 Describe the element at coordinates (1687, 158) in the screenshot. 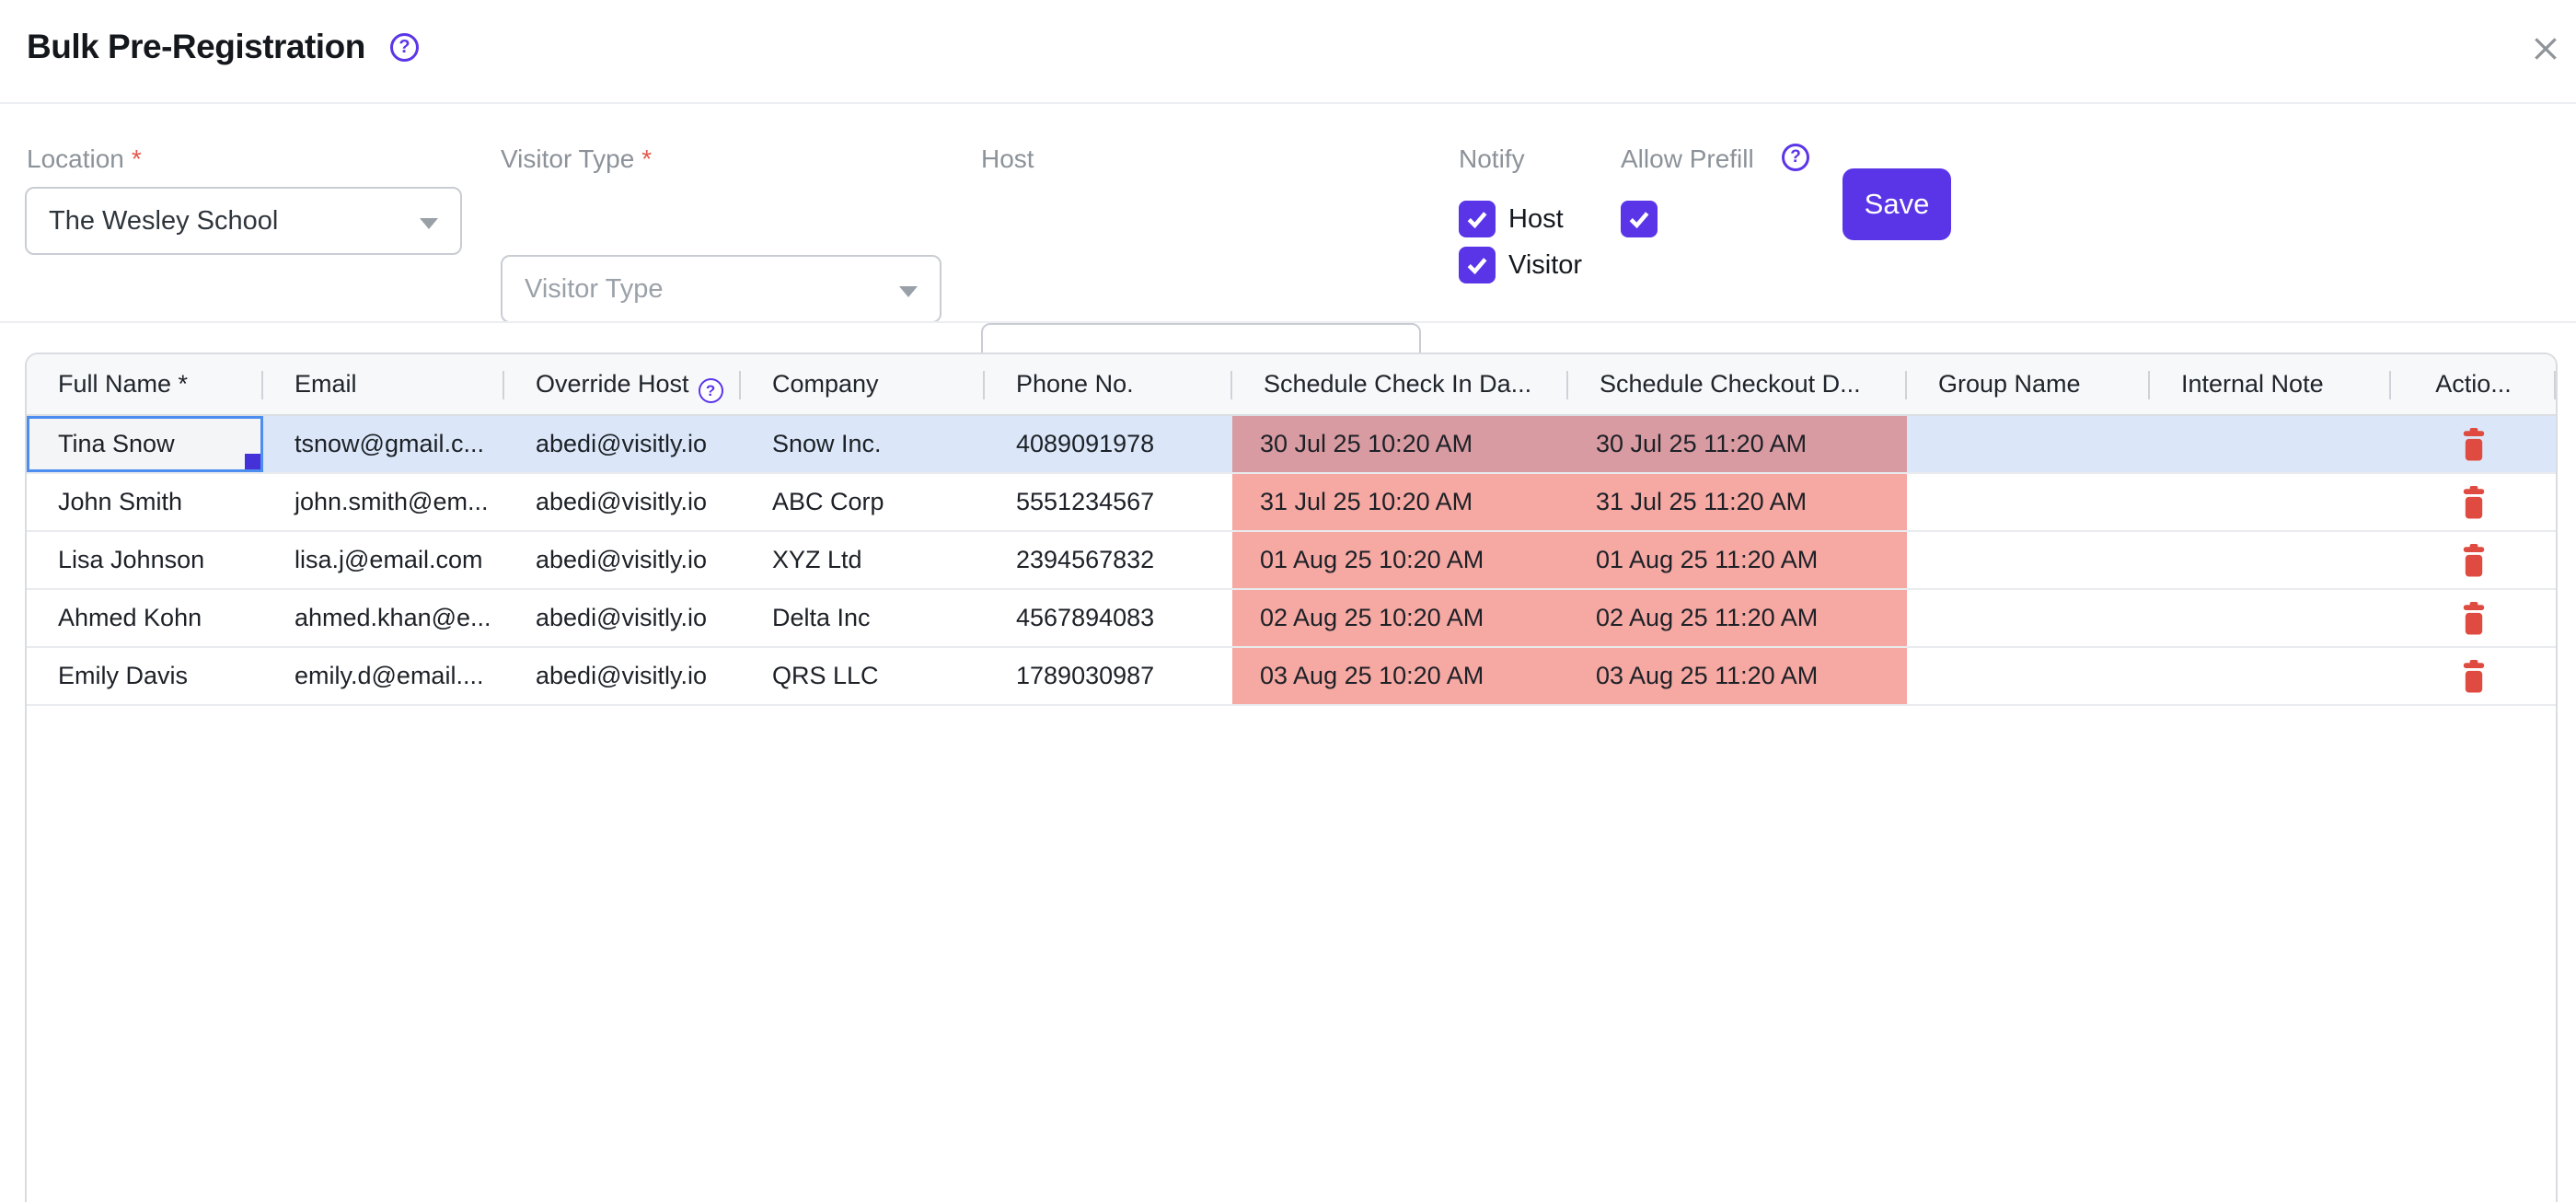

I see `allow-prefill-label: Allow Prefill` at that location.